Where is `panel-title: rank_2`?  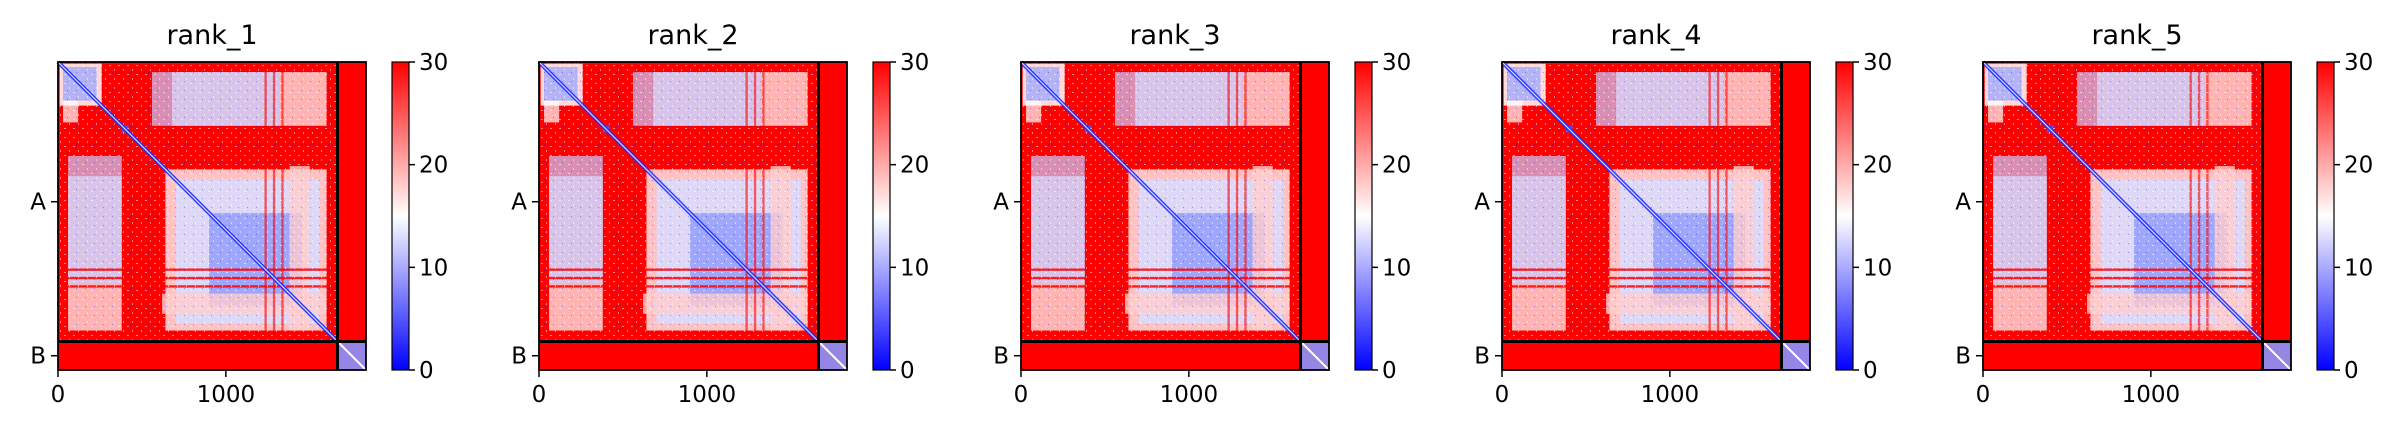 panel-title: rank_2 is located at coordinates (692, 35).